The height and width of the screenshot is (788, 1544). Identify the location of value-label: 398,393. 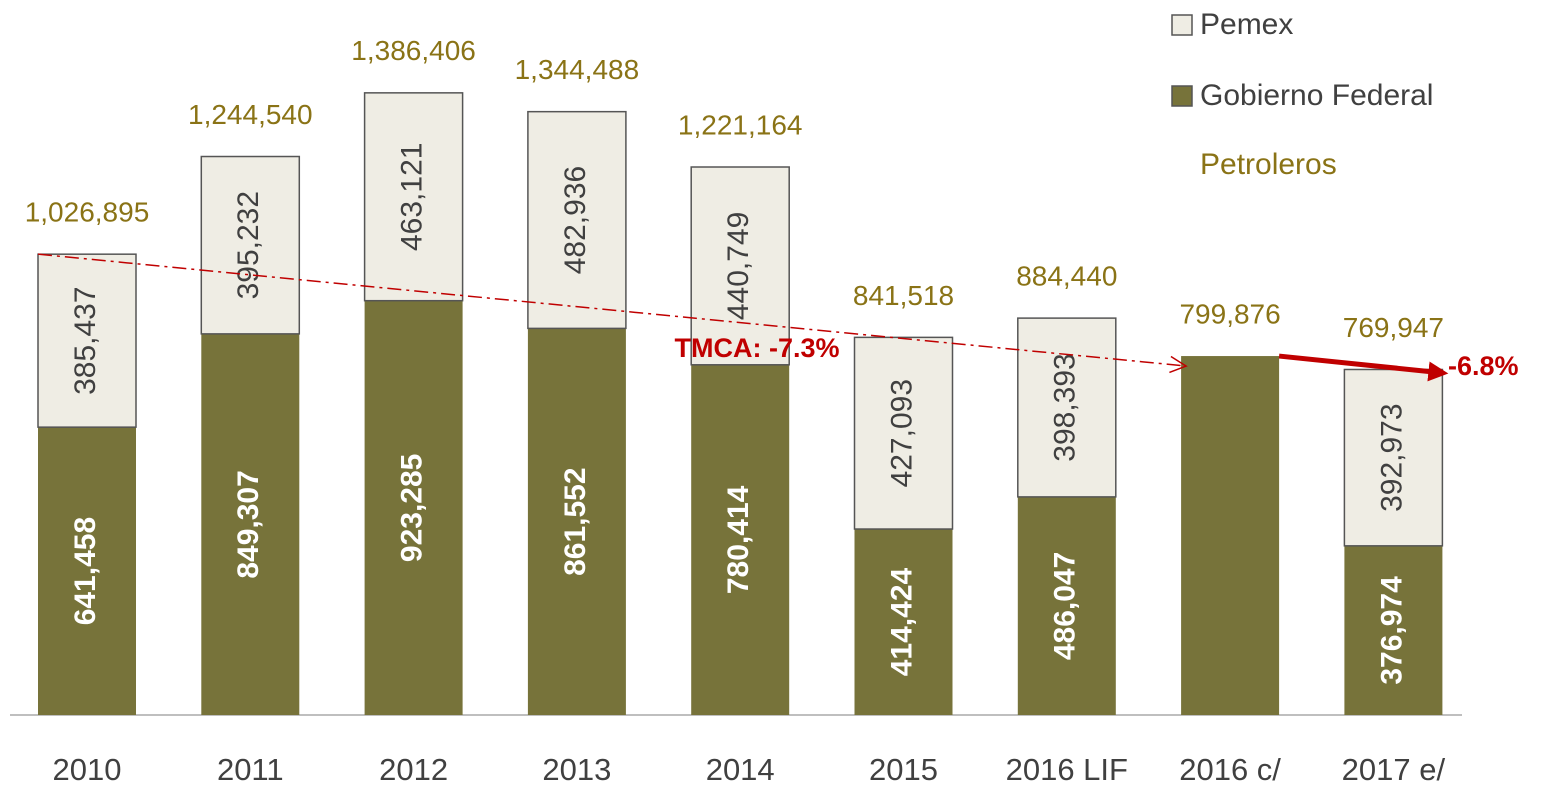
(1065, 407).